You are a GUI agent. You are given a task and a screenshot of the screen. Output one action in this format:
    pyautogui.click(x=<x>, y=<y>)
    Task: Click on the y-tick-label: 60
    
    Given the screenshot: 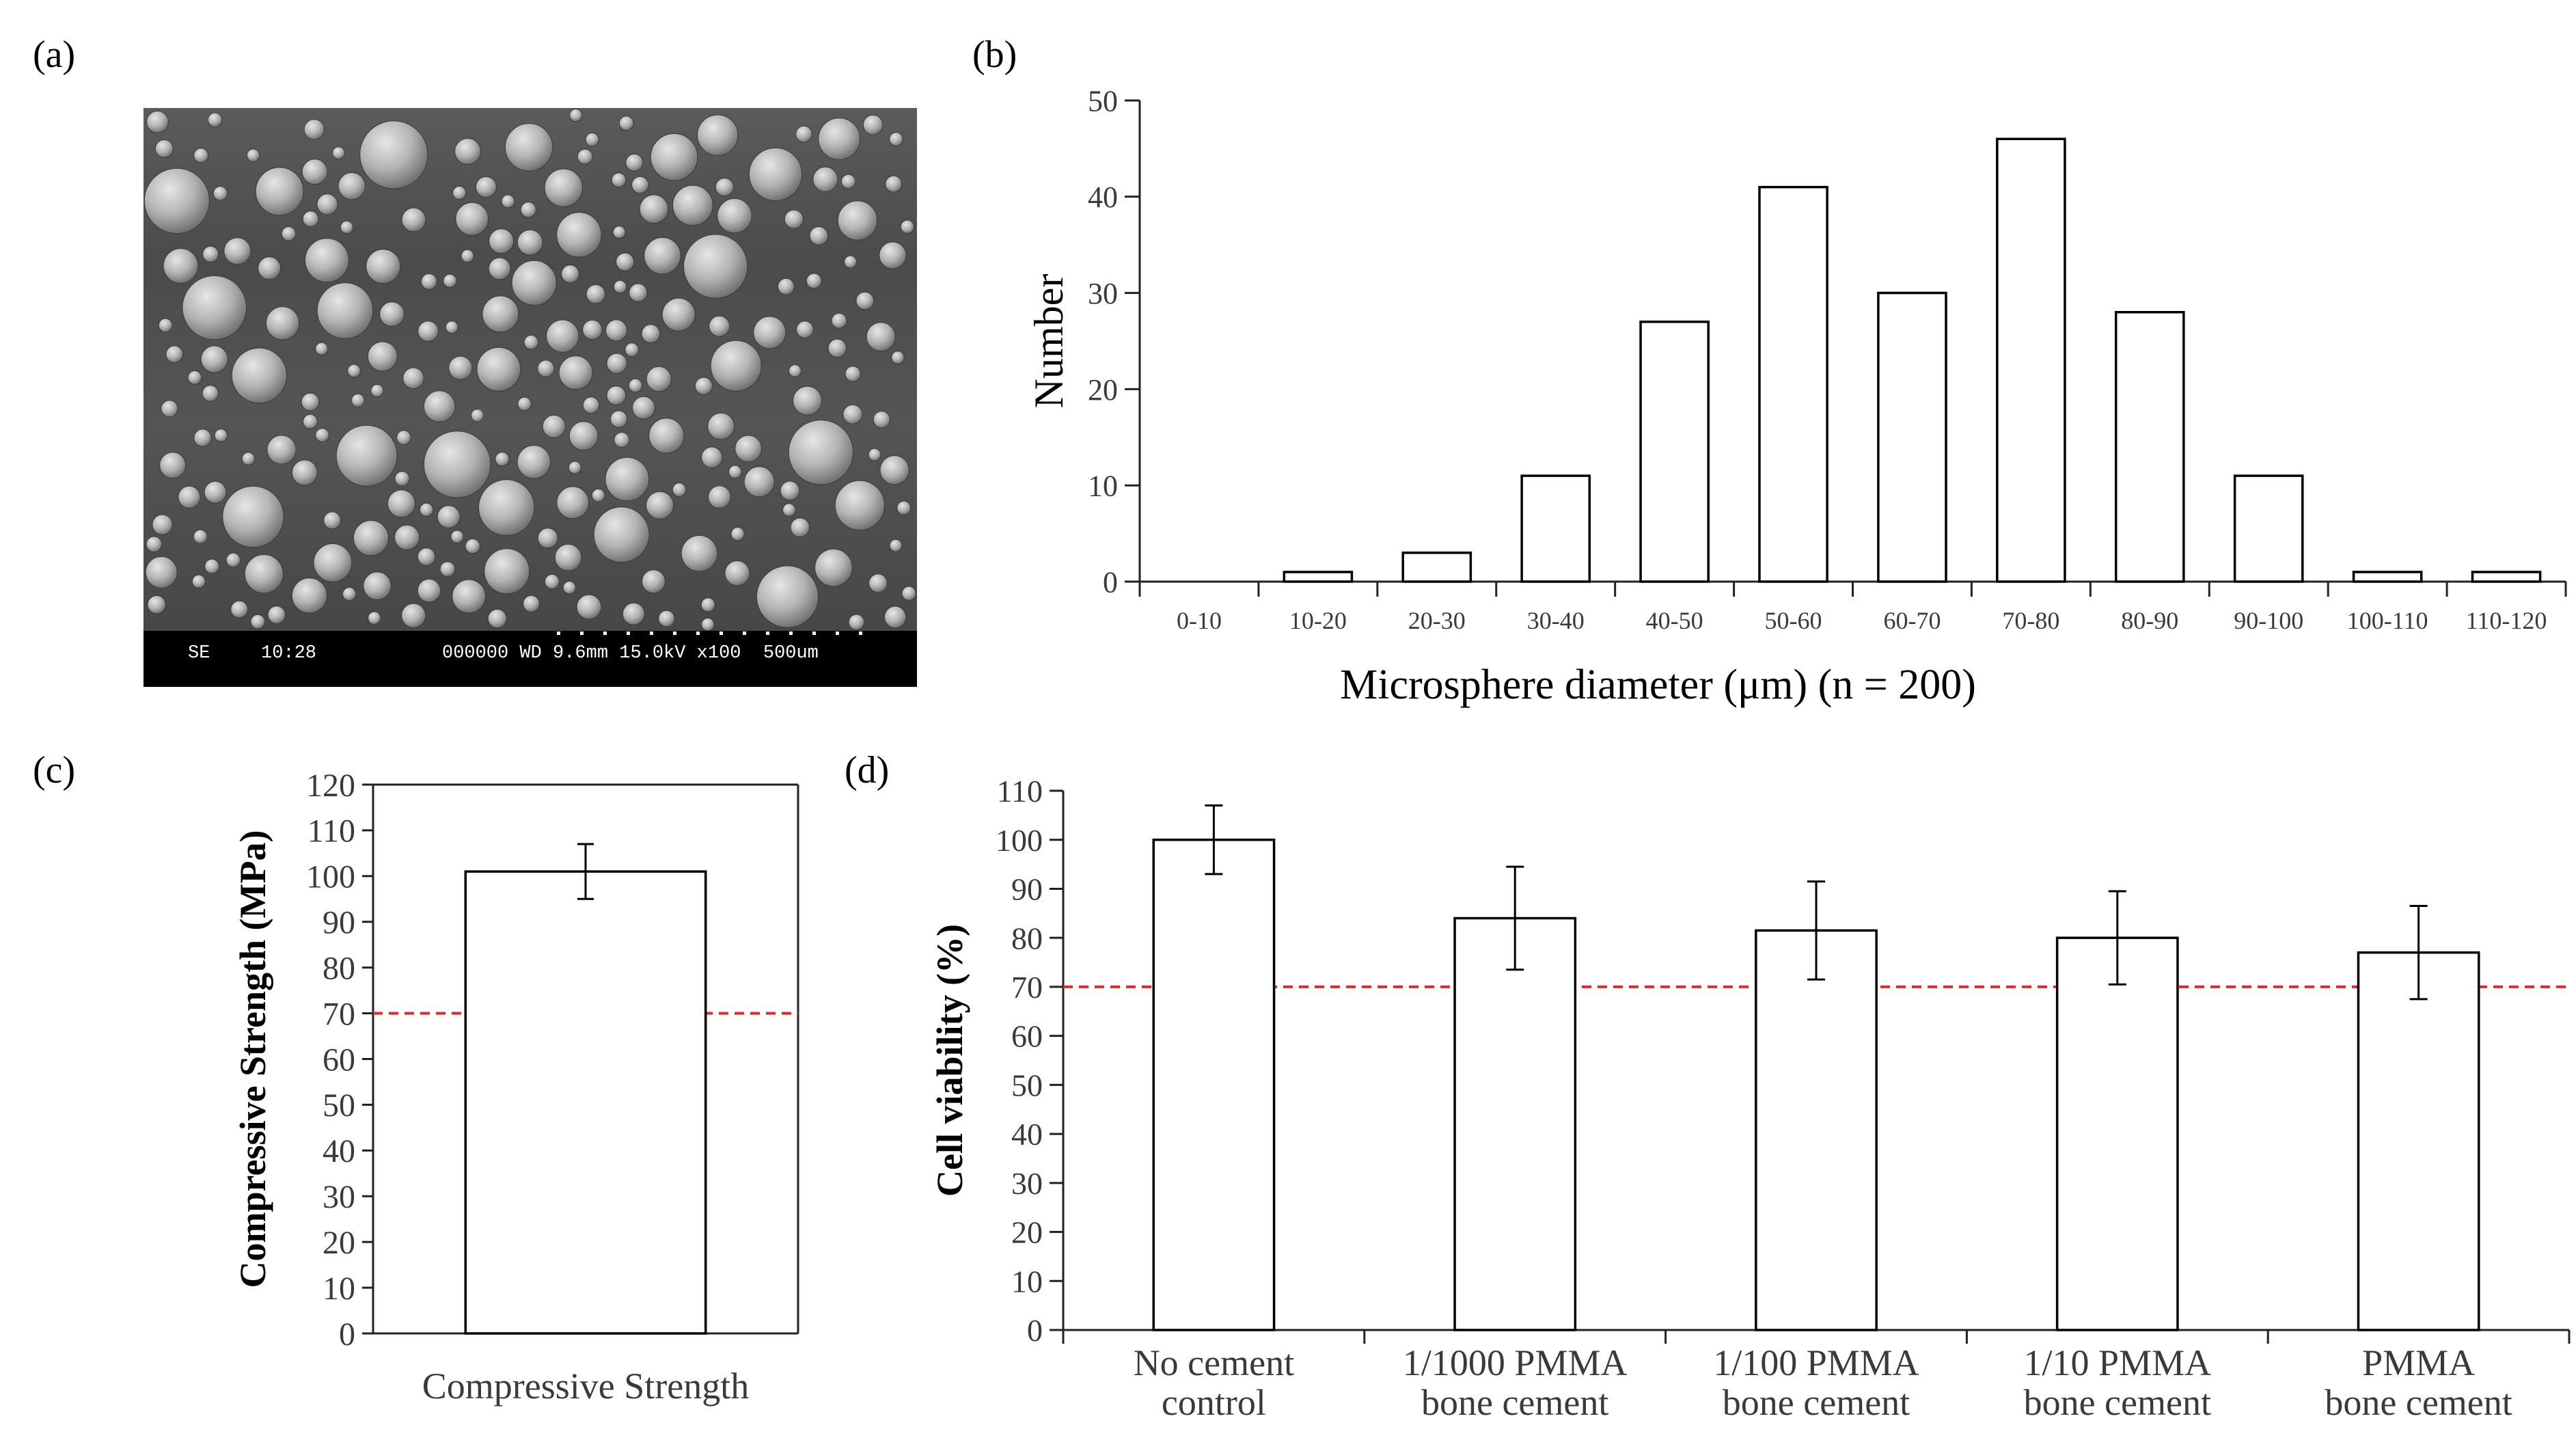 What is the action you would take?
    pyautogui.click(x=339, y=1060)
    